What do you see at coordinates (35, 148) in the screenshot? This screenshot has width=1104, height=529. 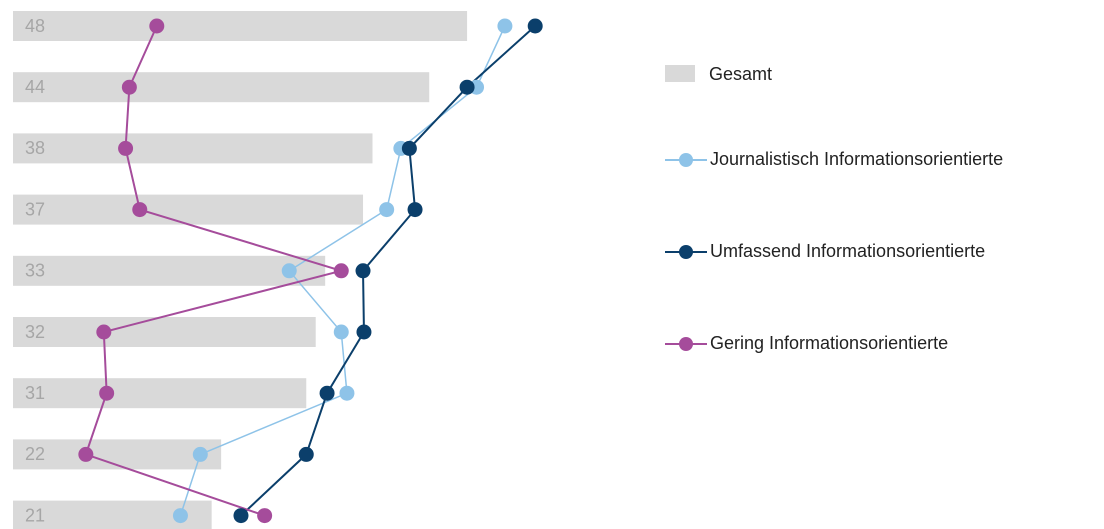 I see `bar-value-label: 38` at bounding box center [35, 148].